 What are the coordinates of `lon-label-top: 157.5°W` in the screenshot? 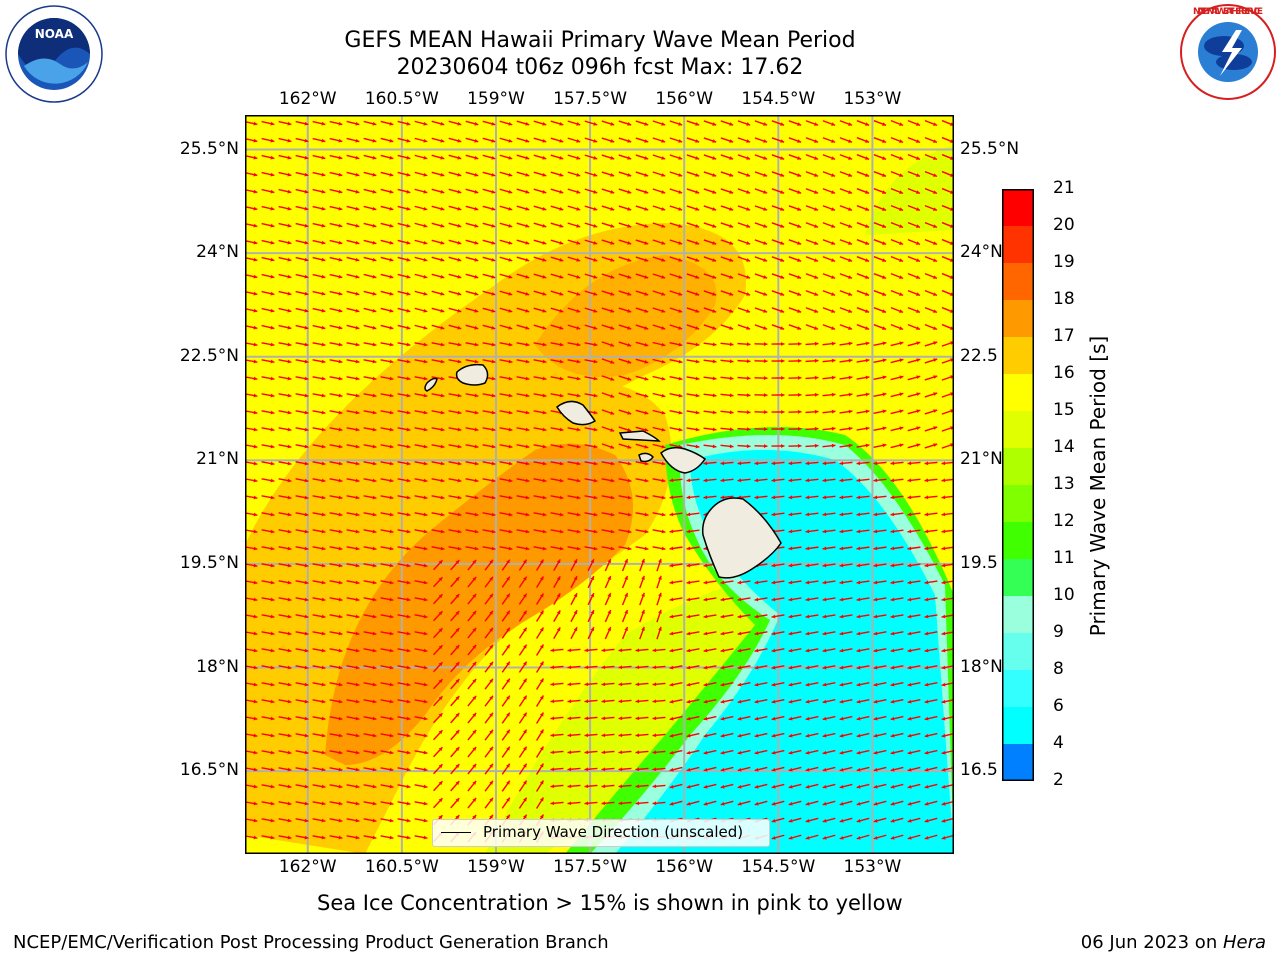 It's located at (590, 99).